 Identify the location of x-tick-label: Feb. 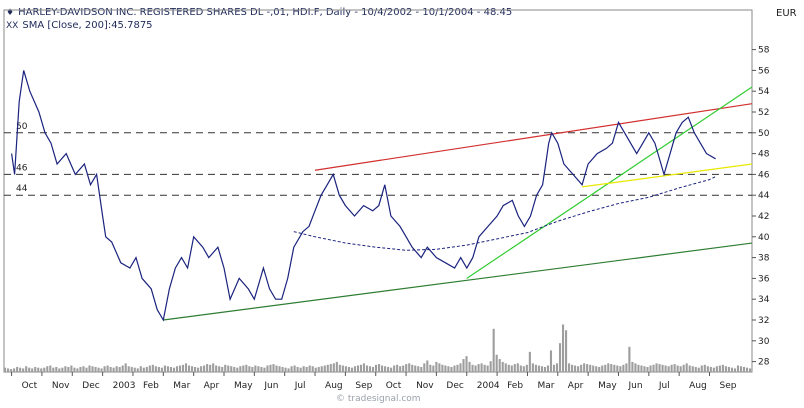
(515, 386).